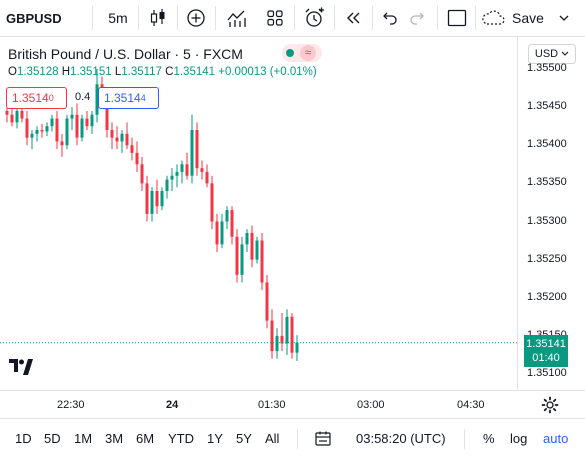 The height and width of the screenshot is (459, 585). What do you see at coordinates (91, 72) in the screenshot?
I see `high-value: 1.35151` at bounding box center [91, 72].